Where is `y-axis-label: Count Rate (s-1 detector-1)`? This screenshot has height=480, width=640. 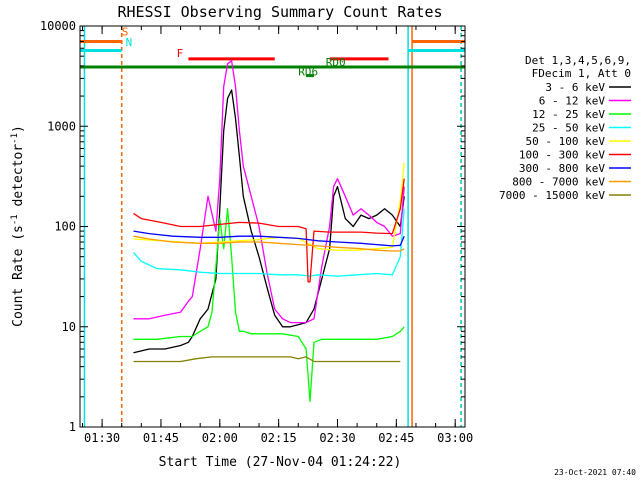
y-axis-label: Count Rate (s-1 detector-1) is located at coordinates (18, 226).